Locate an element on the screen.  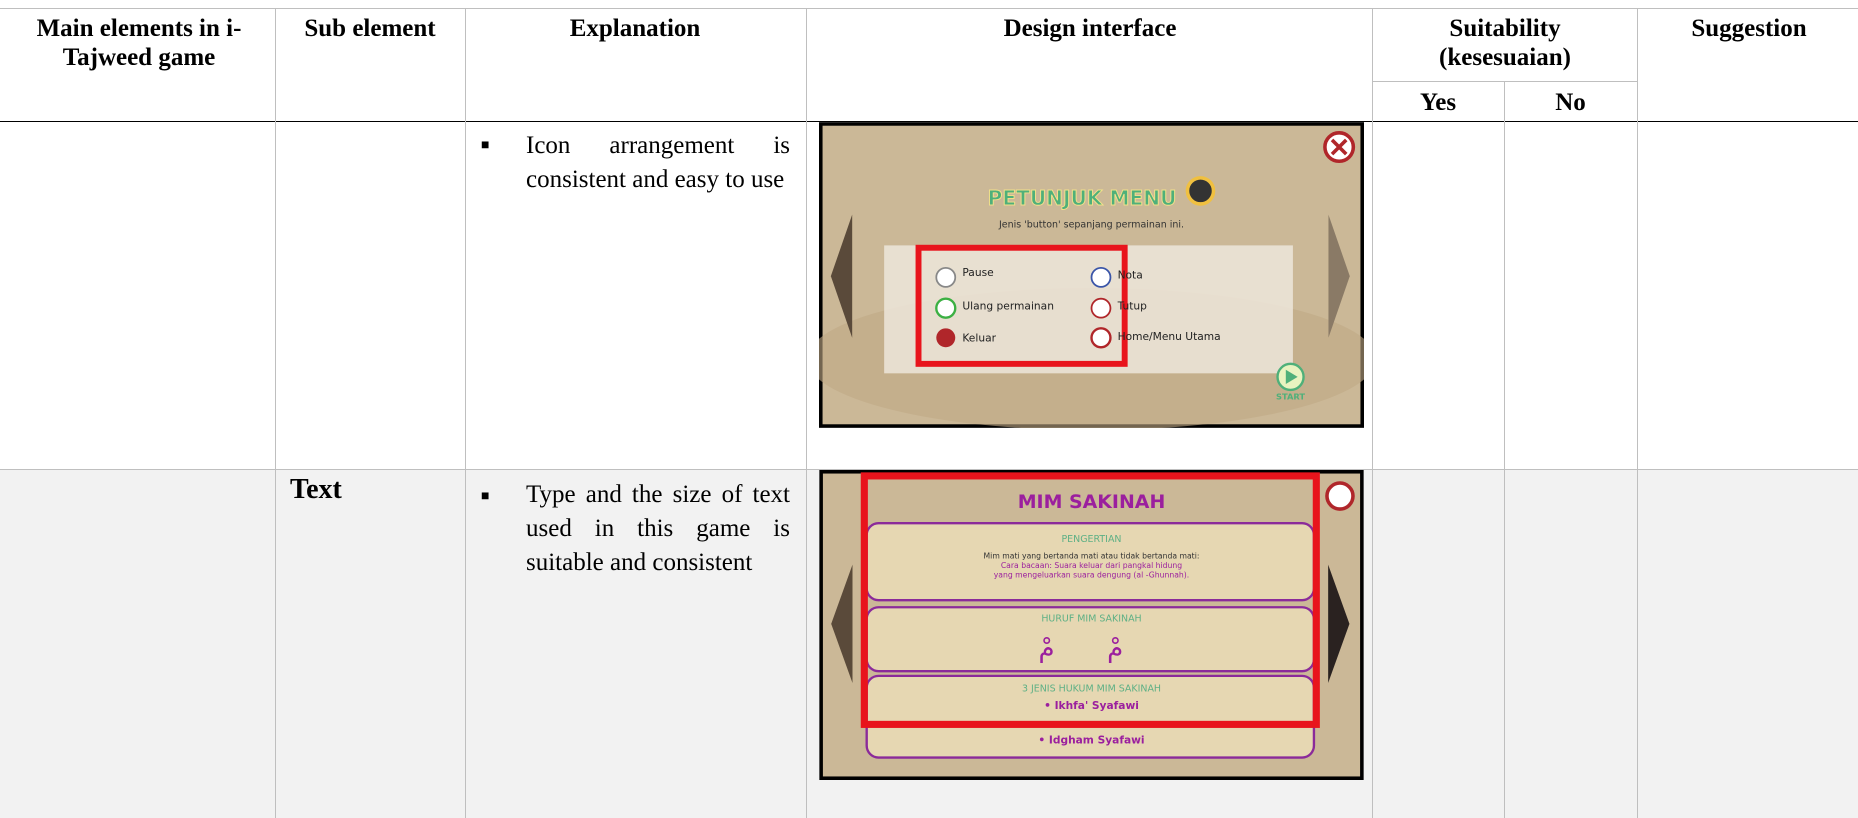
screen-title: MIM SAKINAH is located at coordinates (1092, 502).